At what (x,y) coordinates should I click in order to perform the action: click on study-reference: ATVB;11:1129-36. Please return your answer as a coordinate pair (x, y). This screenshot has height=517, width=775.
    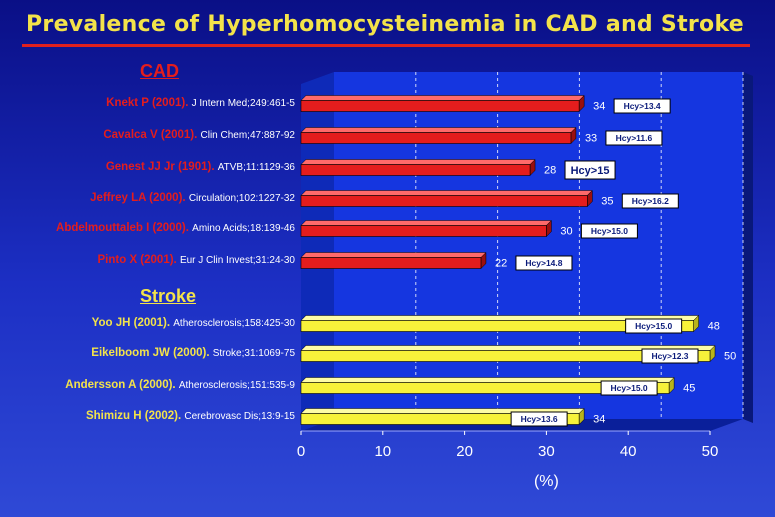
    Looking at the image, I should click on (256, 167).